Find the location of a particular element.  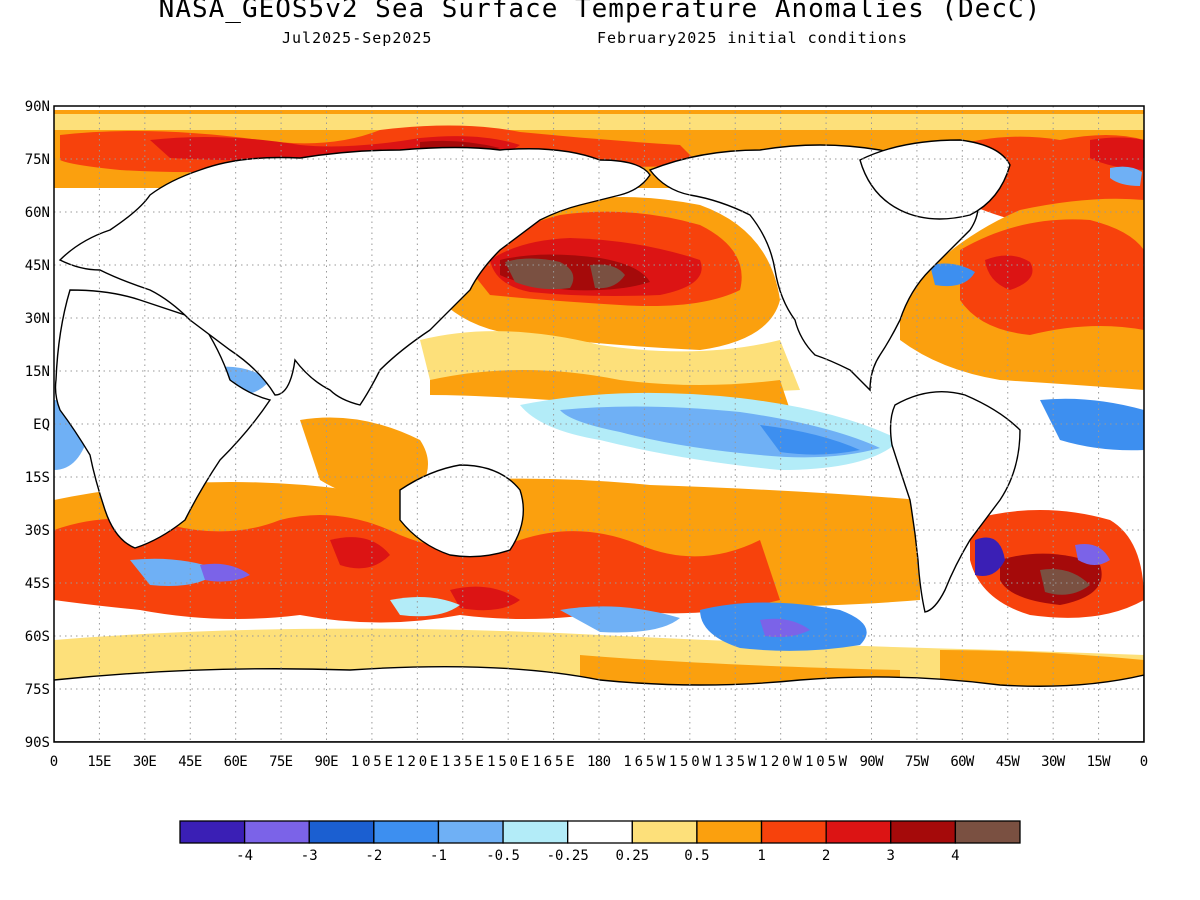

north-atlantic-warm-anomaly is located at coordinates (1022, 324).